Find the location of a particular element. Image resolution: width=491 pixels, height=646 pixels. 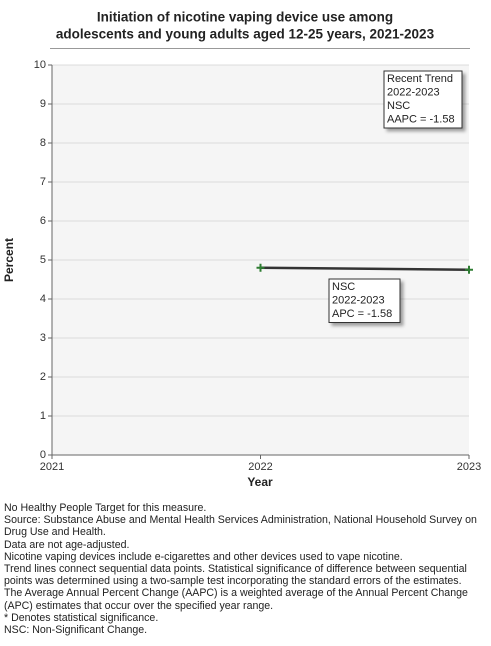

y-tick-label: 8 is located at coordinates (43, 143).